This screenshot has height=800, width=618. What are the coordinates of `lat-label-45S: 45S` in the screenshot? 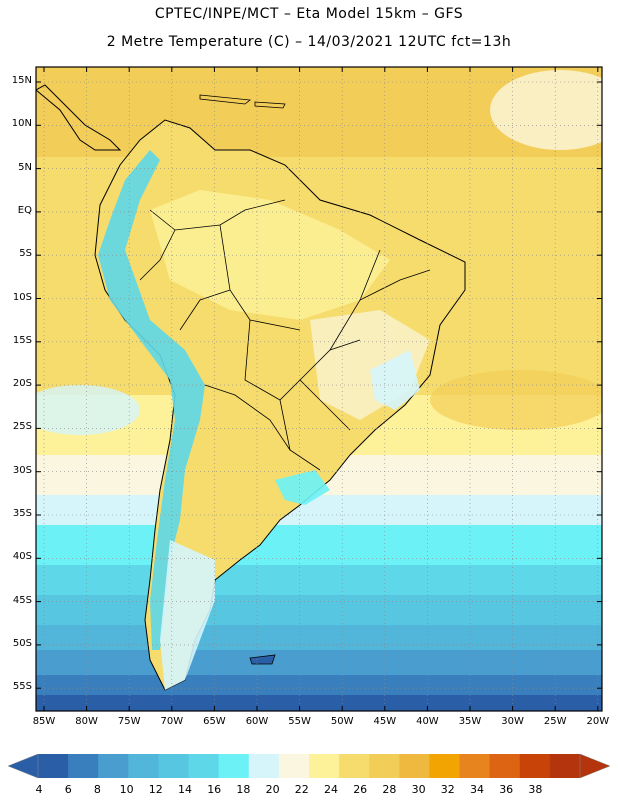 It's located at (22, 600).